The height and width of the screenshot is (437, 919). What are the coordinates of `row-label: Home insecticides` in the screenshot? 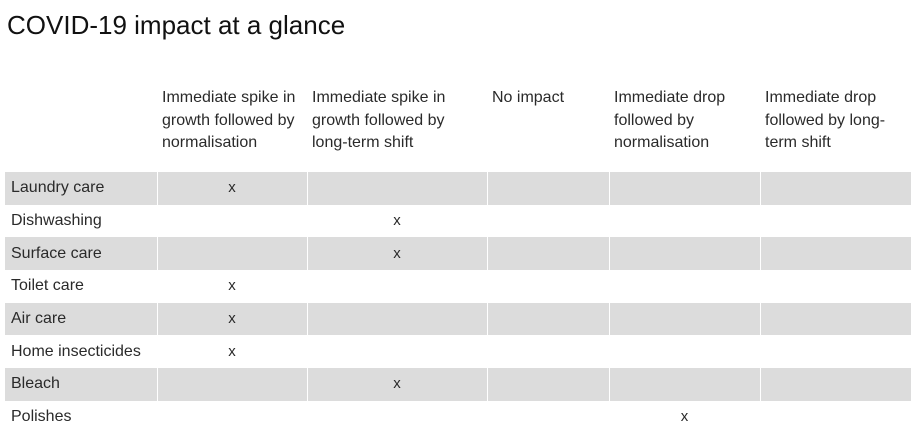 It's located at (76, 351).